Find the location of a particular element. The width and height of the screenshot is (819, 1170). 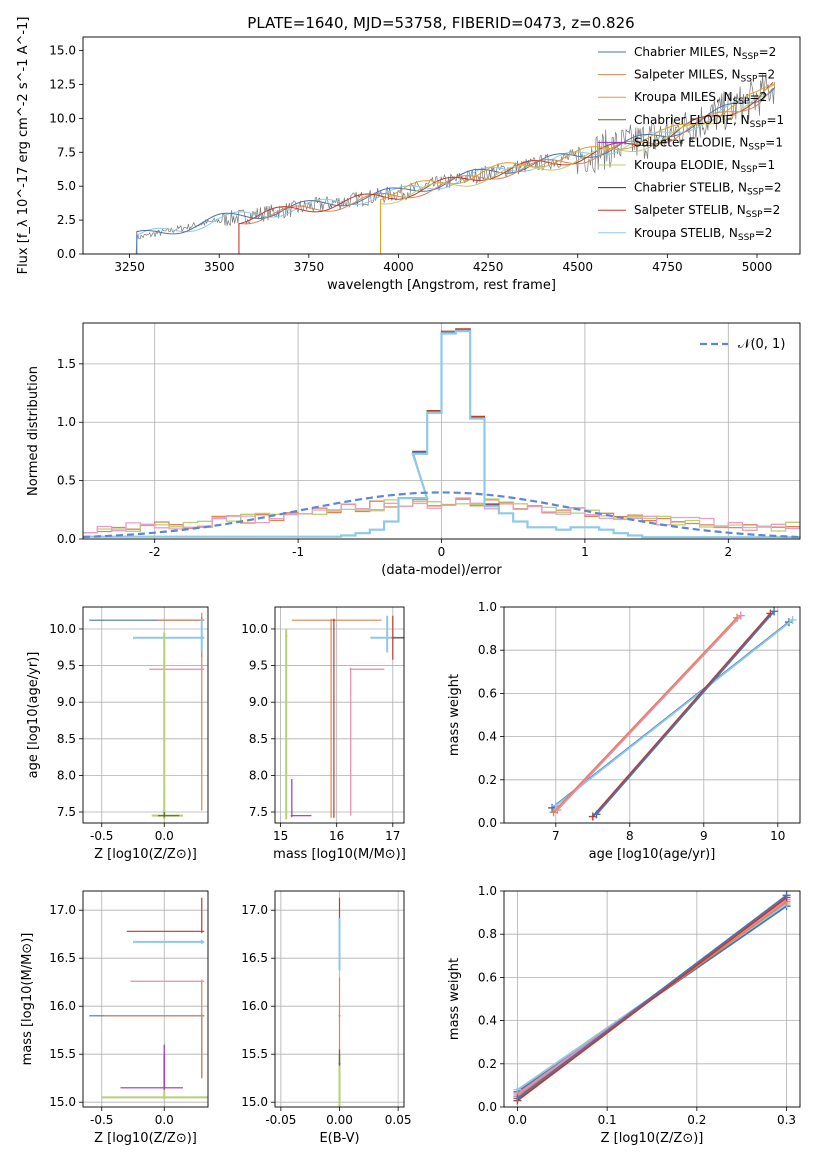

x-tick-label: 16 is located at coordinates (336, 836).